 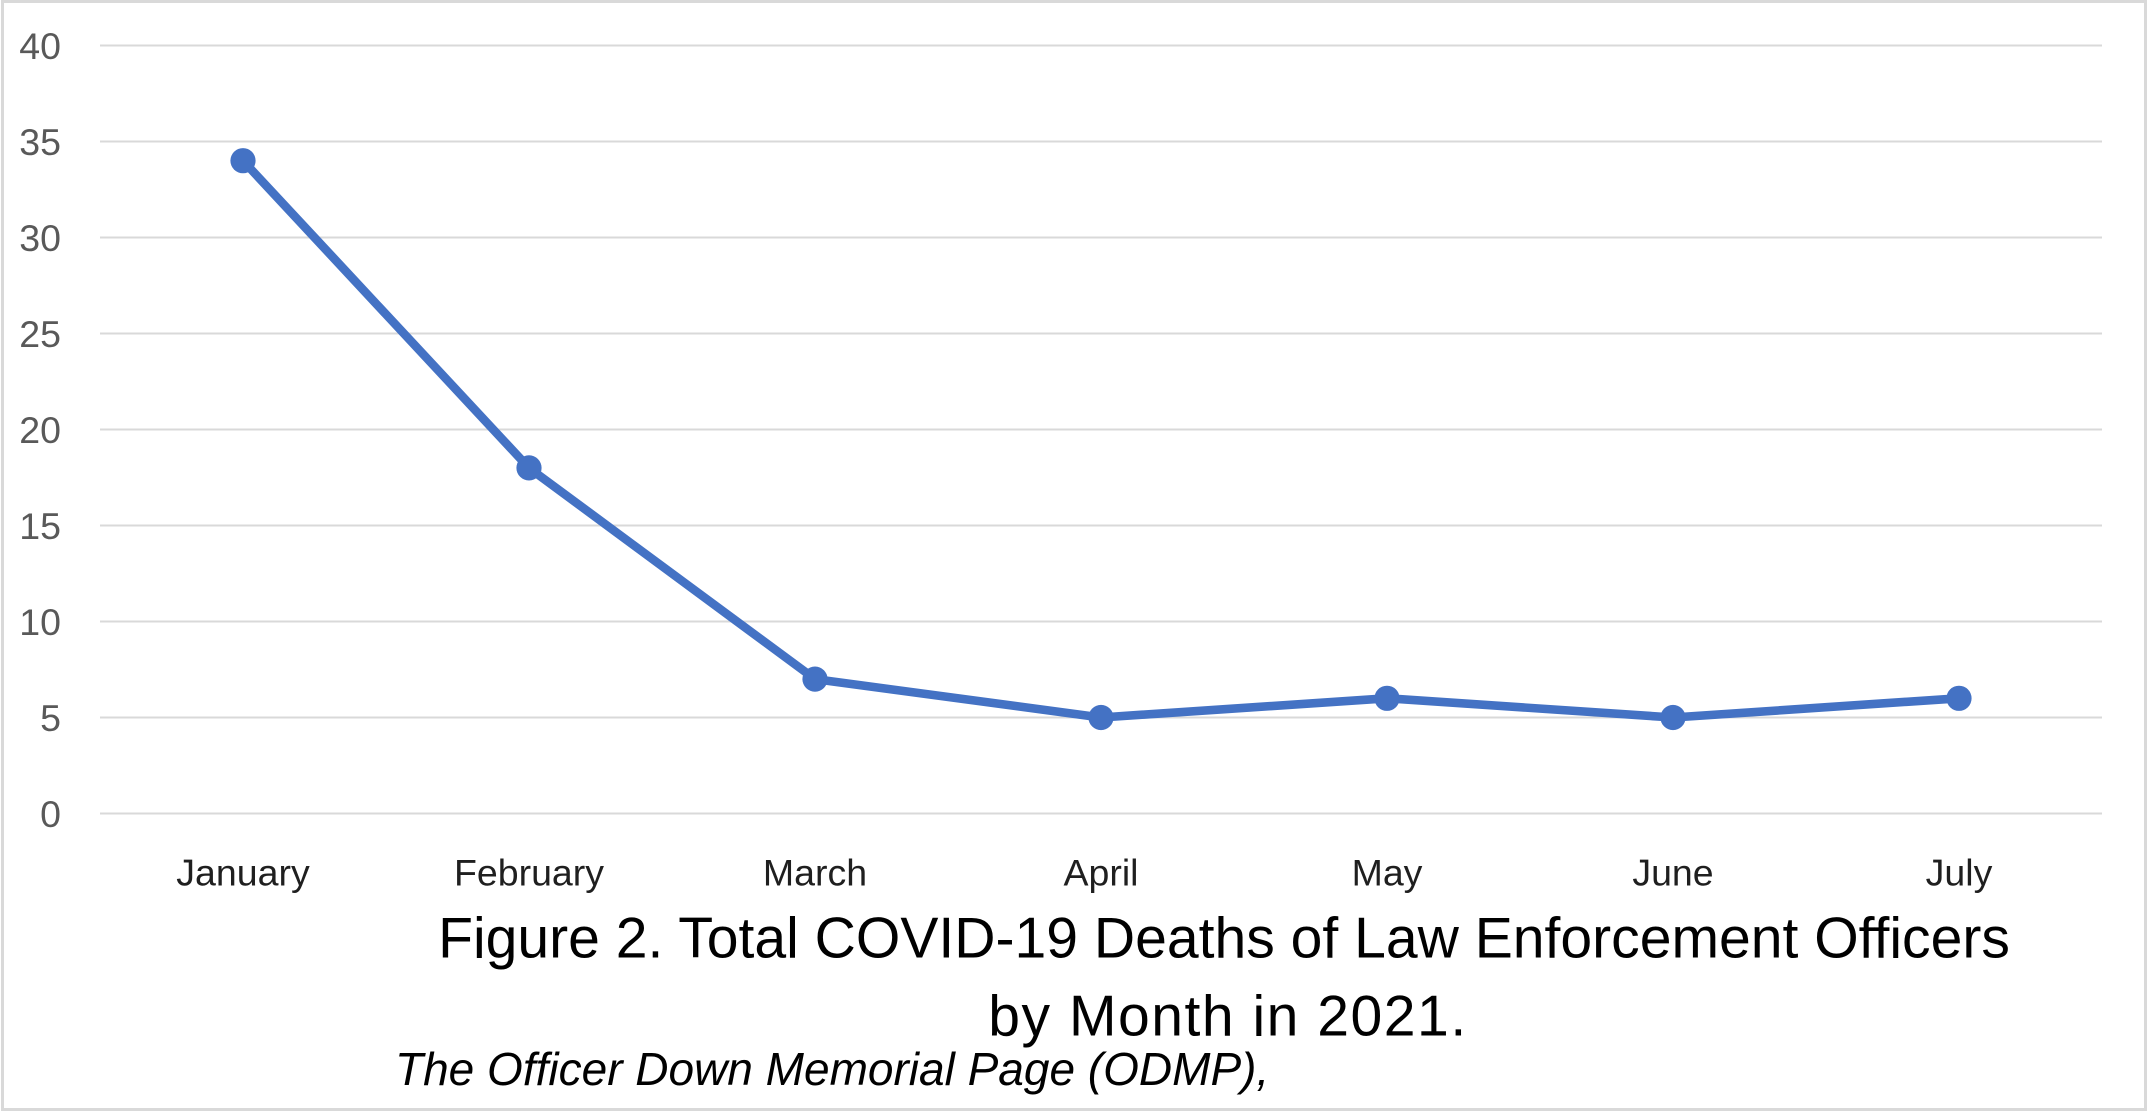 What do you see at coordinates (1387, 873) in the screenshot?
I see `svg-text: May` at bounding box center [1387, 873].